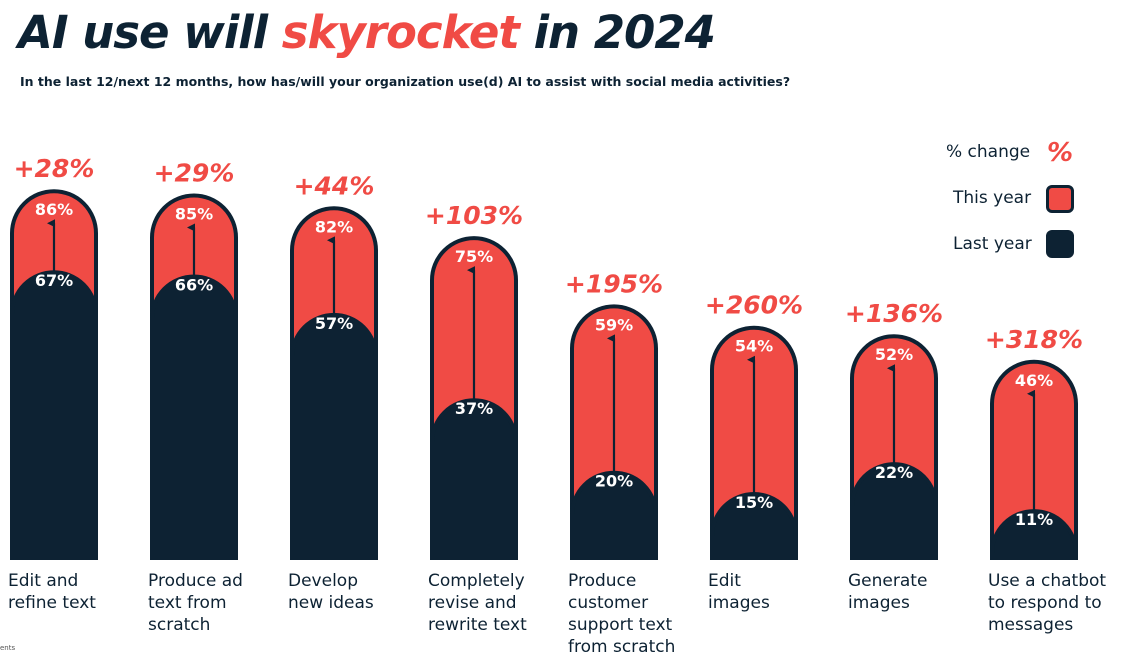 The image size is (1136, 660). I want to click on legend-last-year-swatch, so click(1060, 244).